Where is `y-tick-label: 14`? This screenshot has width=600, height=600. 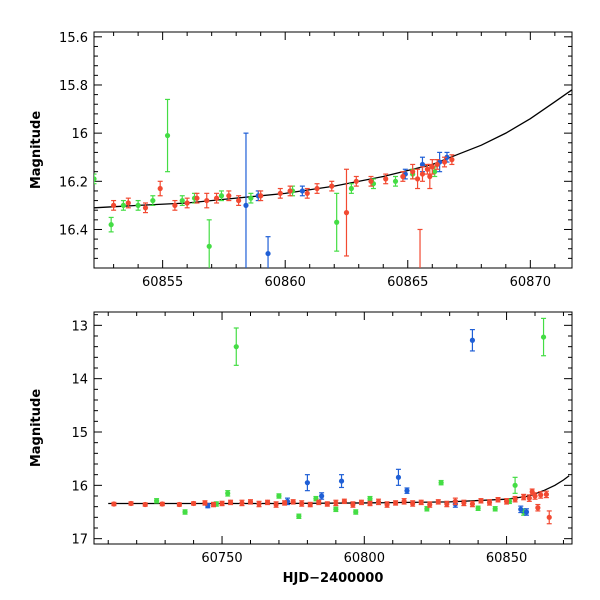 y-tick-label: 14 is located at coordinates (79, 380).